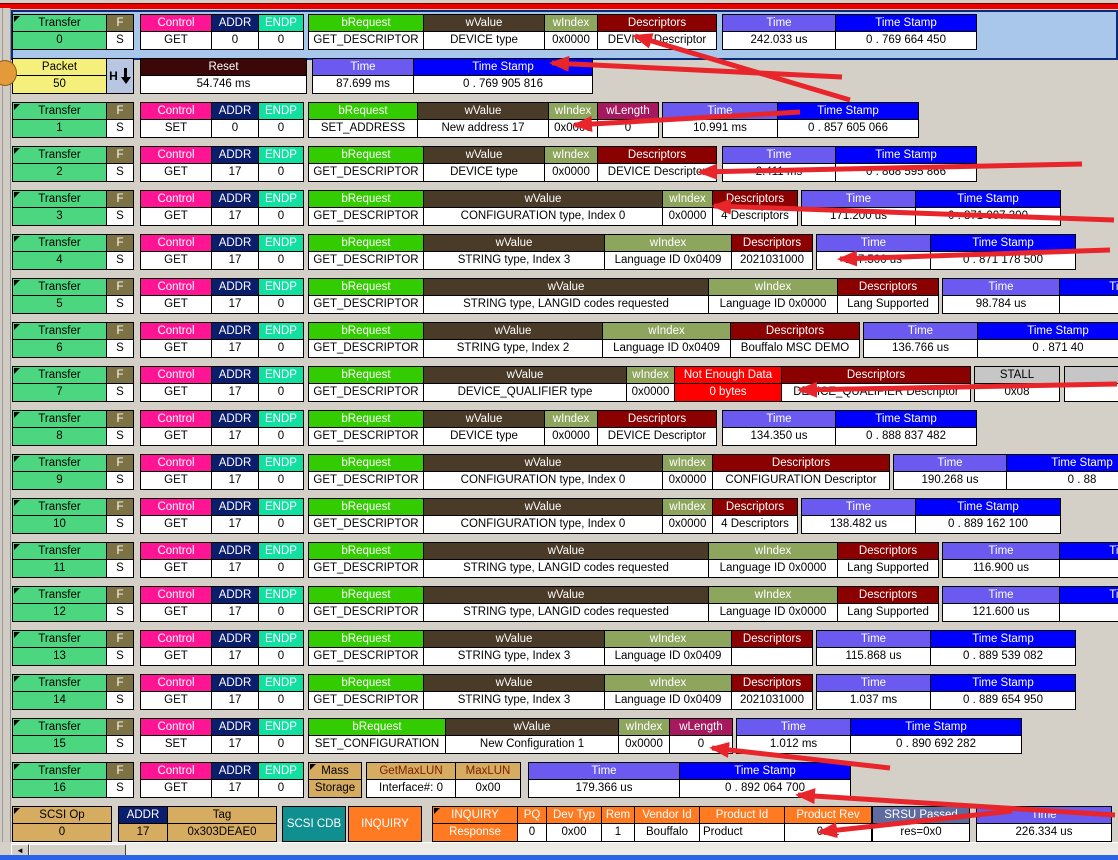  What do you see at coordinates (876, 392) in the screenshot?
I see `value-descriptors: DEVICE_QUALIFIER Descriptor` at bounding box center [876, 392].